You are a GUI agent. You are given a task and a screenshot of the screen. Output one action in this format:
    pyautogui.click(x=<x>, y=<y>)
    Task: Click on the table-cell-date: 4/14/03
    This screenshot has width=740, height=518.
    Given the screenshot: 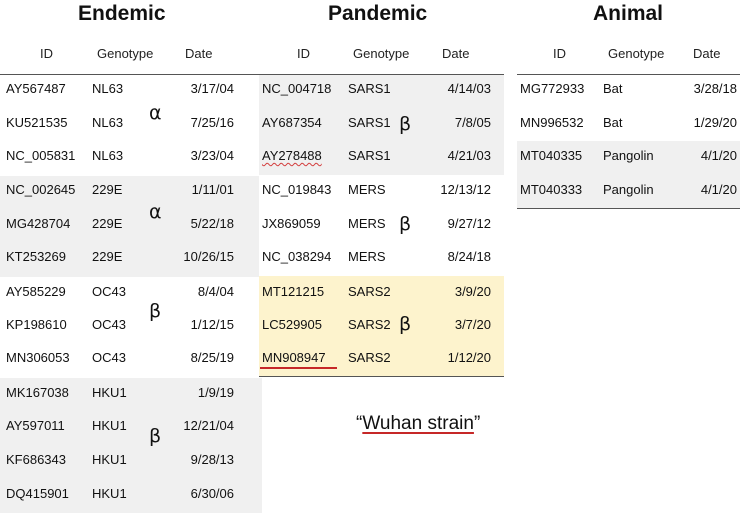 What is the action you would take?
    pyautogui.click(x=469, y=88)
    